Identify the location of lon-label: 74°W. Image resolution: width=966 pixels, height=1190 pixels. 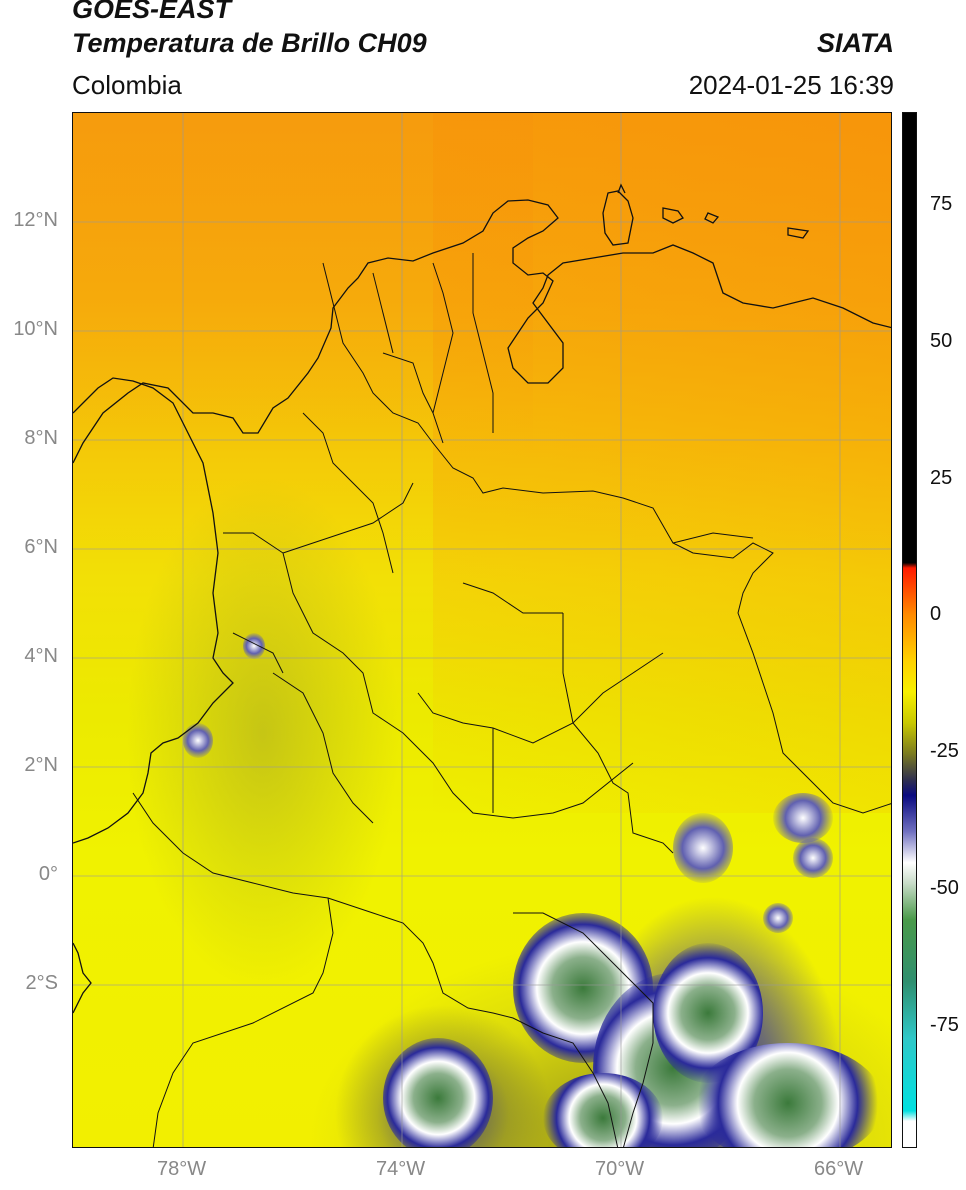
(401, 1169).